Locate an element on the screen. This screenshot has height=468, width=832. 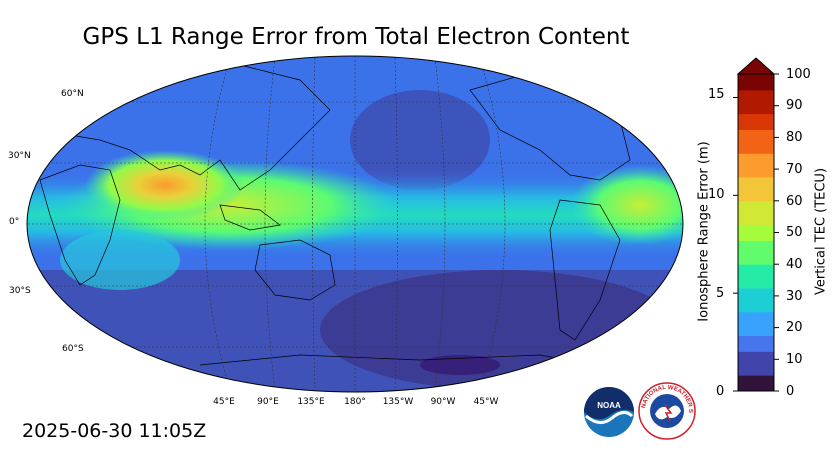
tecu-tick-70: 70 is located at coordinates (794, 169).